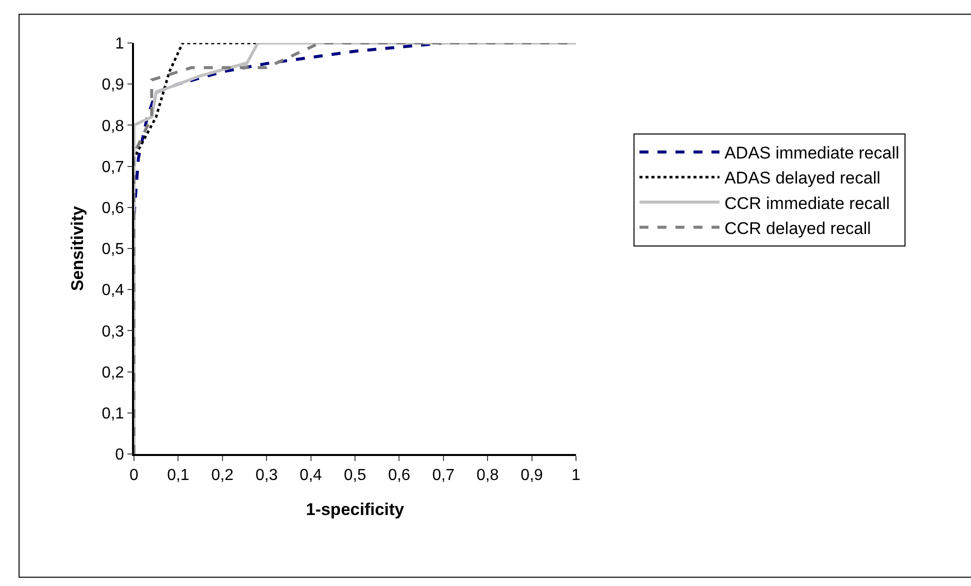 This screenshot has height=586, width=971. I want to click on x-axis-title: 1-specificity, so click(355, 509).